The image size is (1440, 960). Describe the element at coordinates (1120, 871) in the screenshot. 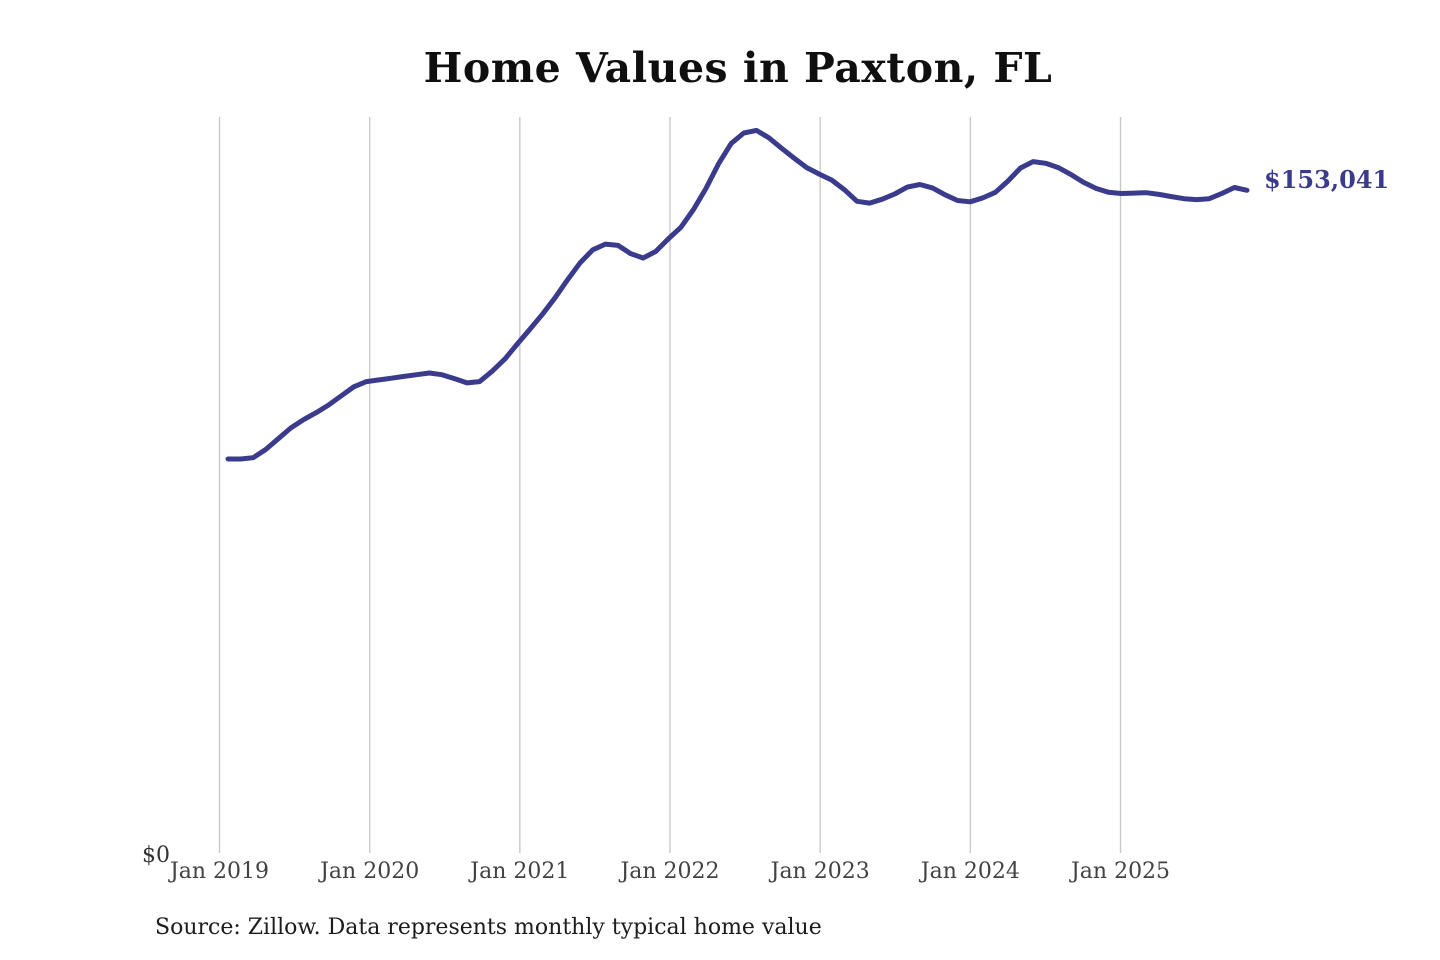

I see `x-tick-label: Jan 2025` at that location.